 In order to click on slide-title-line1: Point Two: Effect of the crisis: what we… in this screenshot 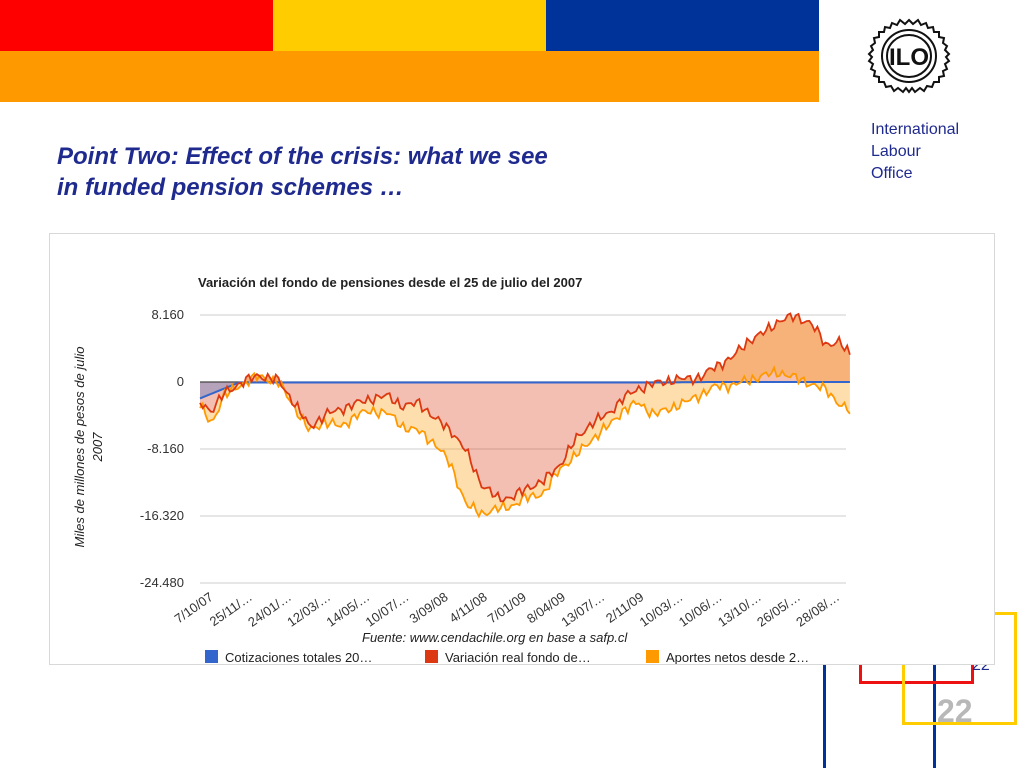, I will do `click(302, 156)`.